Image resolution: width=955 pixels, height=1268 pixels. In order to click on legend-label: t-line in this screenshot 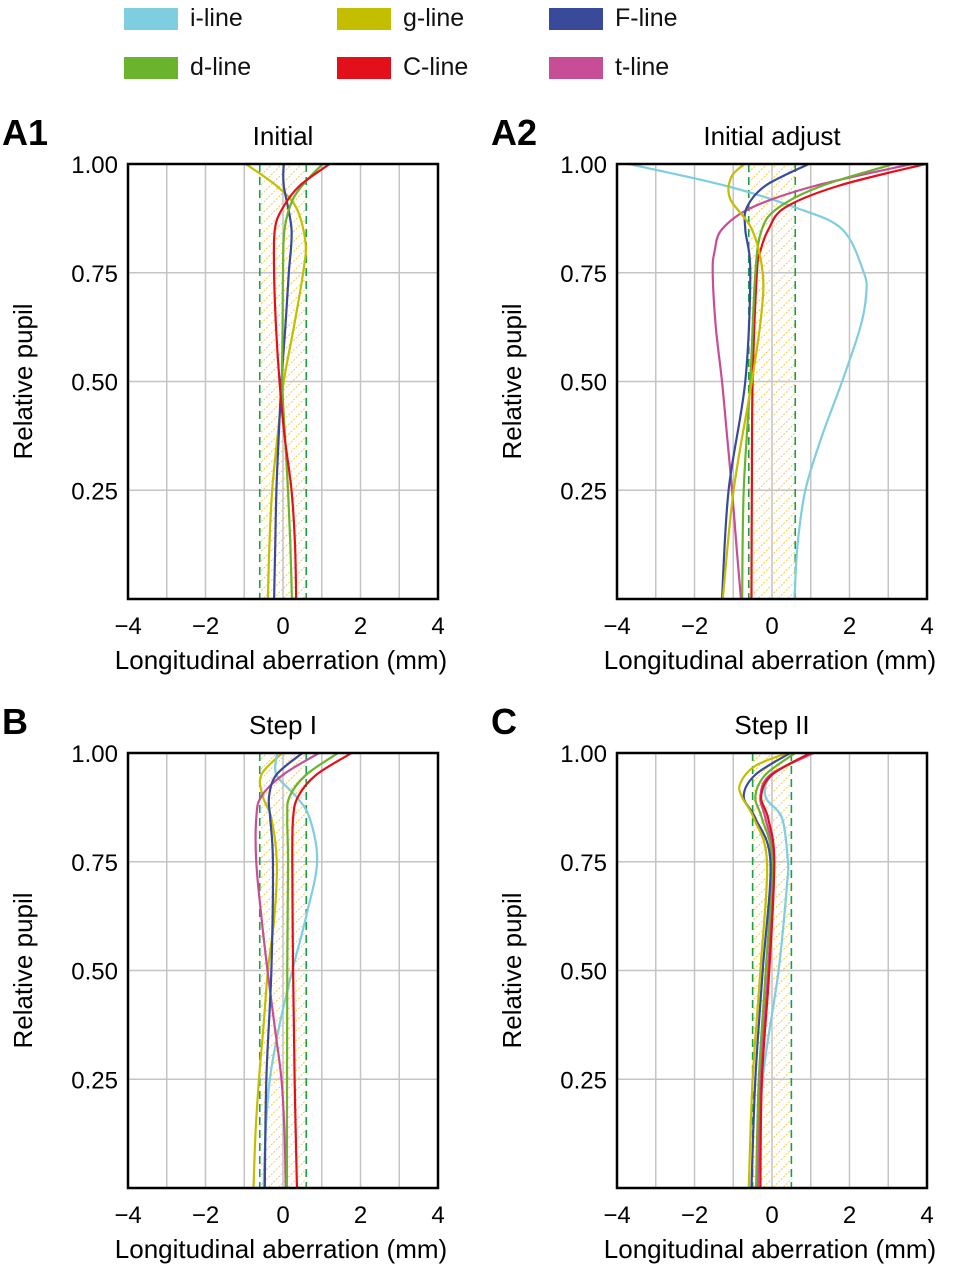, I will do `click(642, 67)`.